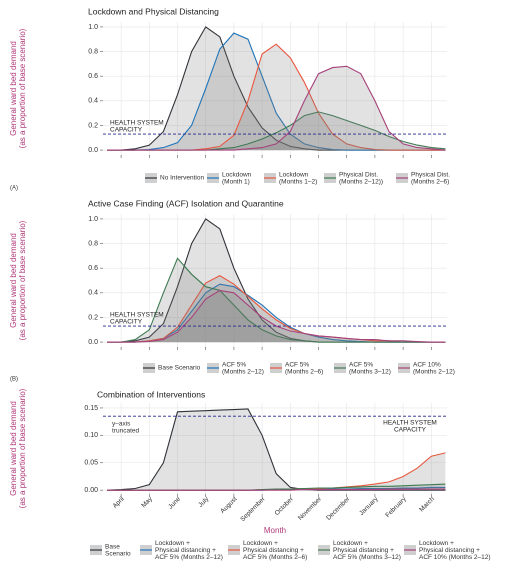  I want to click on legend-label: Physical Dist. (Months 2–6), so click(430, 178).